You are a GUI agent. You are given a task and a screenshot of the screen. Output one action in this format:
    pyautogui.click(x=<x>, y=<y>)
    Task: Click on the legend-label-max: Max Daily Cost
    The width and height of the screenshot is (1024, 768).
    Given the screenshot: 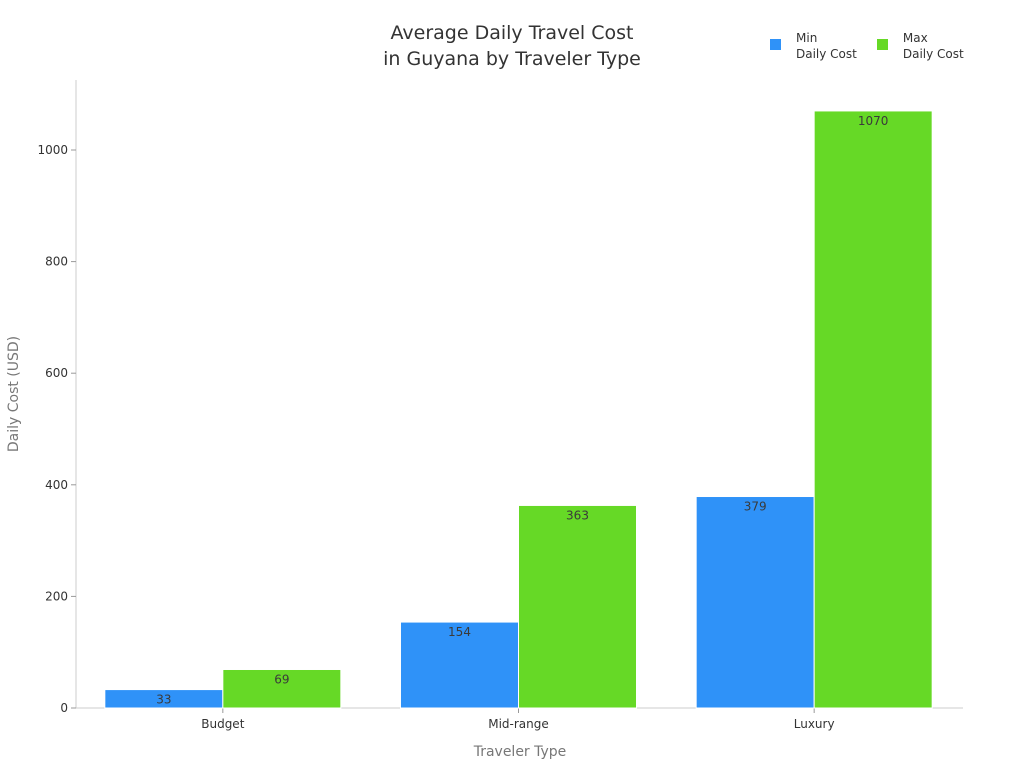 What is the action you would take?
    pyautogui.click(x=933, y=46)
    